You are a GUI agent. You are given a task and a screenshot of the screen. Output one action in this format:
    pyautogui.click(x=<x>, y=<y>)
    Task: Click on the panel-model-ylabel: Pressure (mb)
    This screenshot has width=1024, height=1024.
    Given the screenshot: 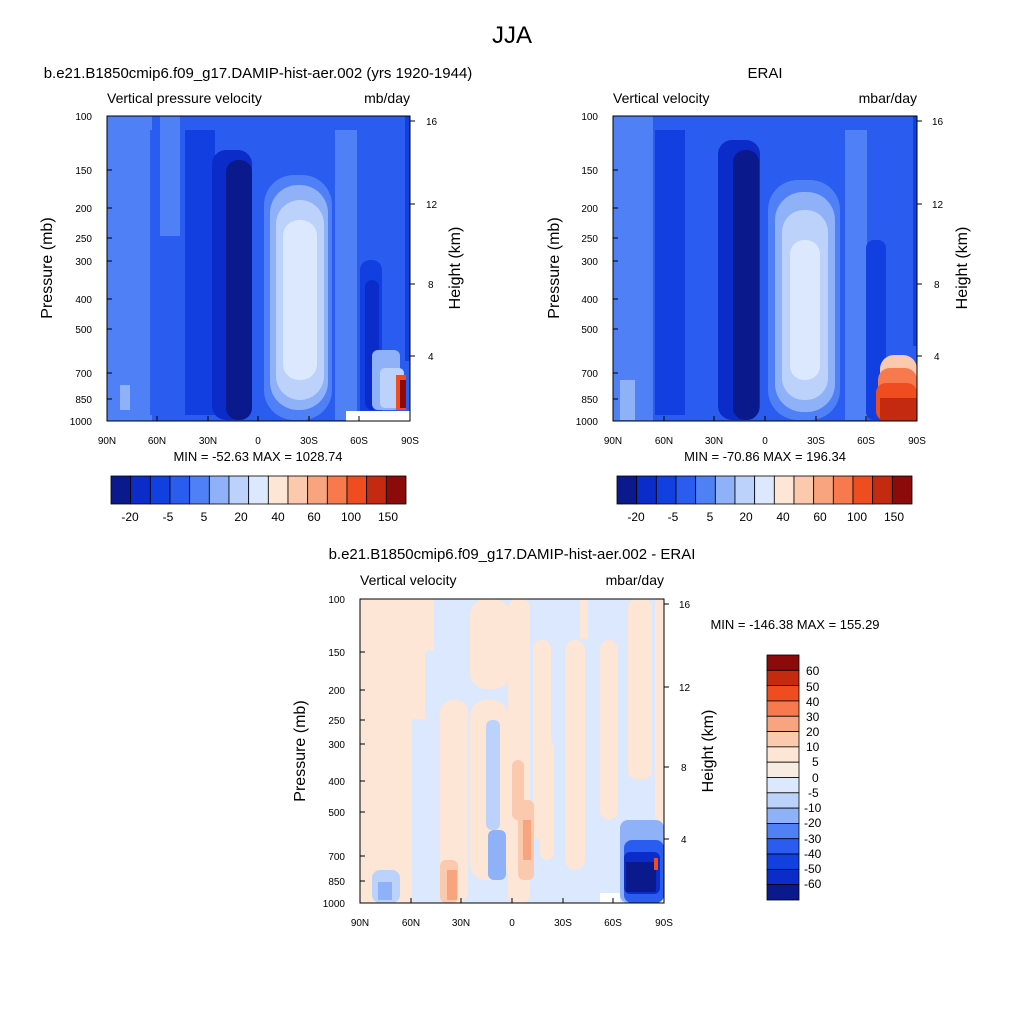 What is the action you would take?
    pyautogui.click(x=47, y=267)
    